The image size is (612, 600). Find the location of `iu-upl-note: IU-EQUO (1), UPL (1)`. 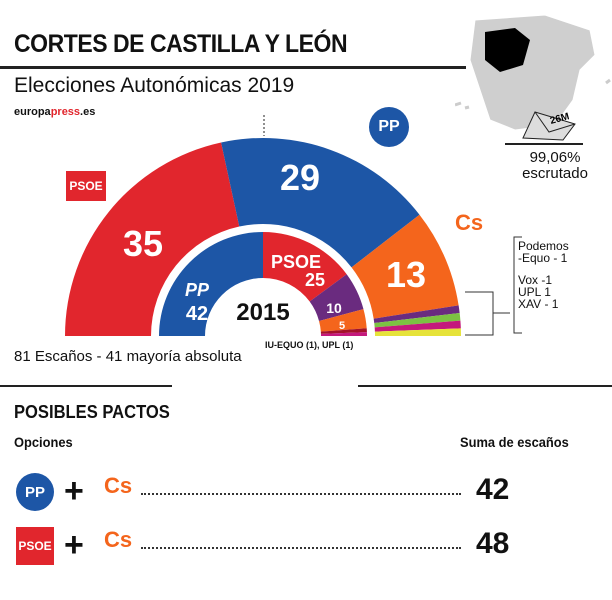

iu-upl-note: IU-EQUO (1), UPL (1) is located at coordinates (309, 345).